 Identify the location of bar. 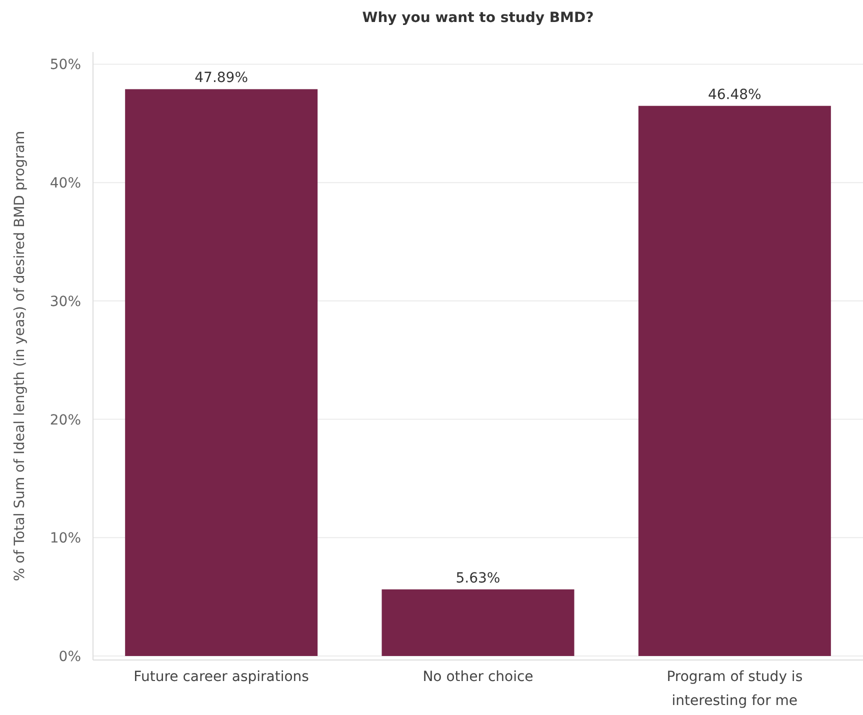
(478, 622).